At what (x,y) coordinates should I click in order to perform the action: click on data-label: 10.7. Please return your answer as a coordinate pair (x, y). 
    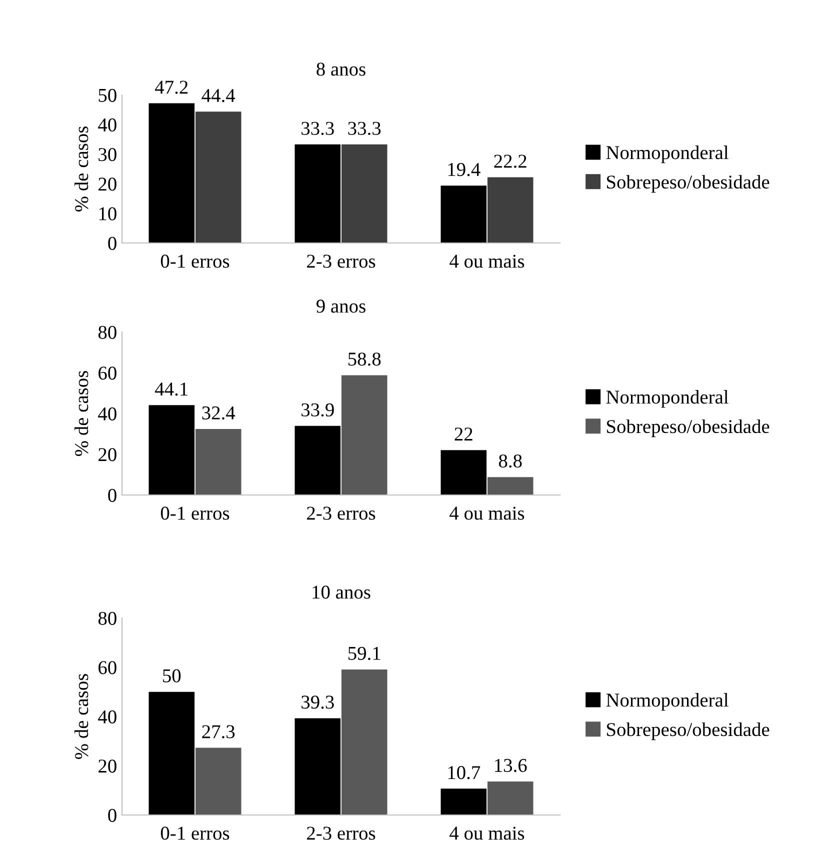
    Looking at the image, I should click on (464, 773).